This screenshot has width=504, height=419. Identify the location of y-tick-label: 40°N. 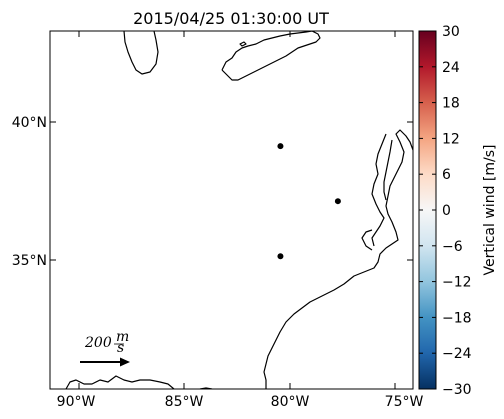
(29, 123).